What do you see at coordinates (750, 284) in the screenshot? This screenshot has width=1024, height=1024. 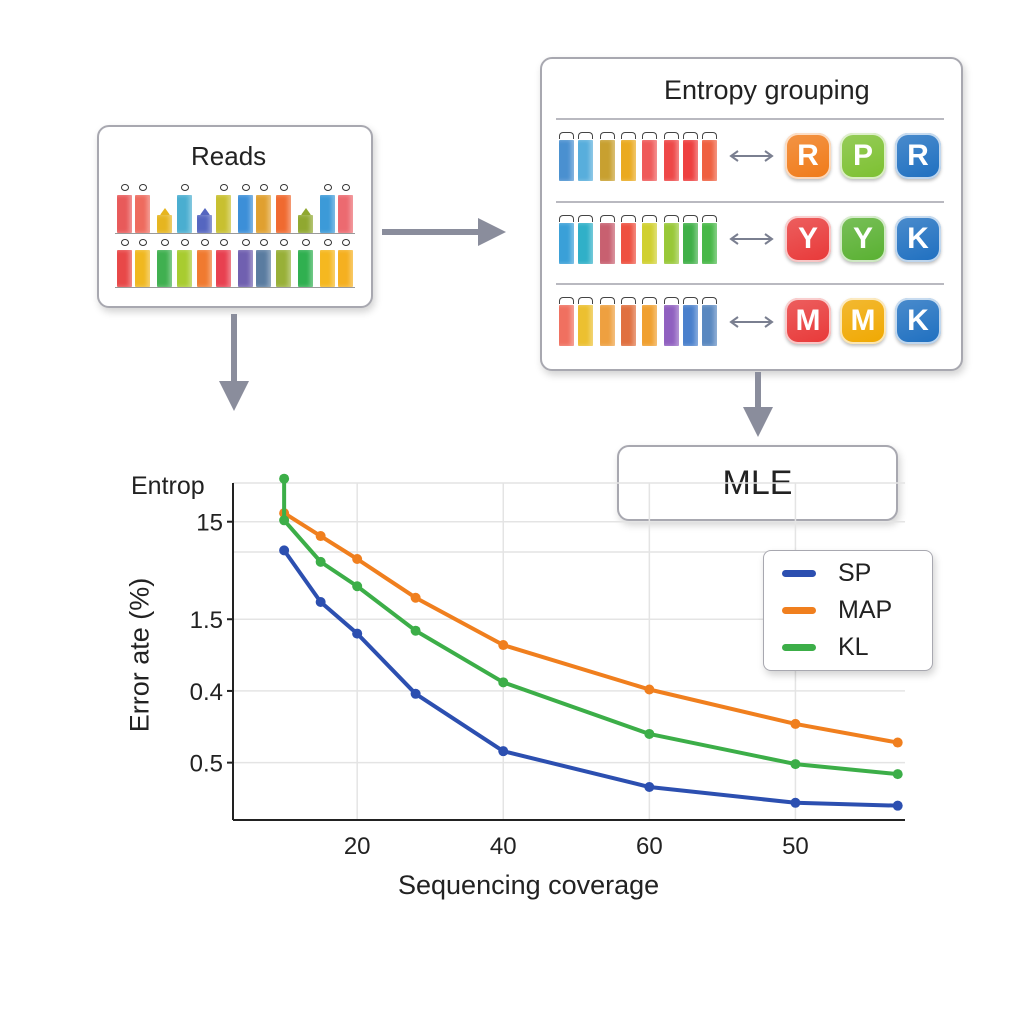 I see `row-divider` at bounding box center [750, 284].